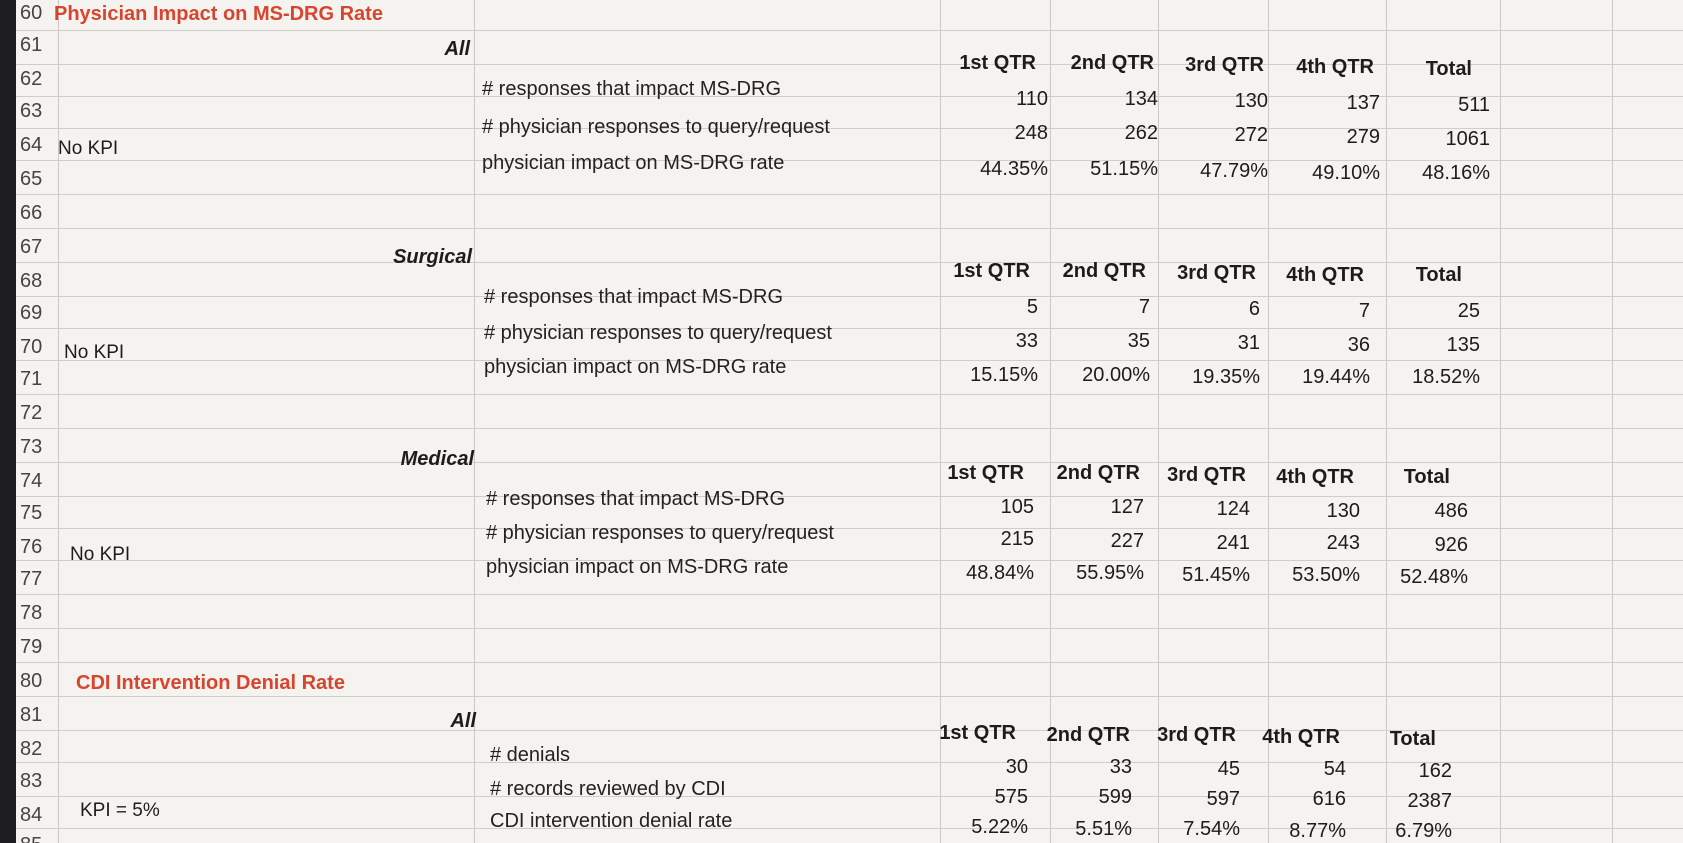 The height and width of the screenshot is (843, 1683). Describe the element at coordinates (31, 347) in the screenshot. I see `row-number: 70` at that location.